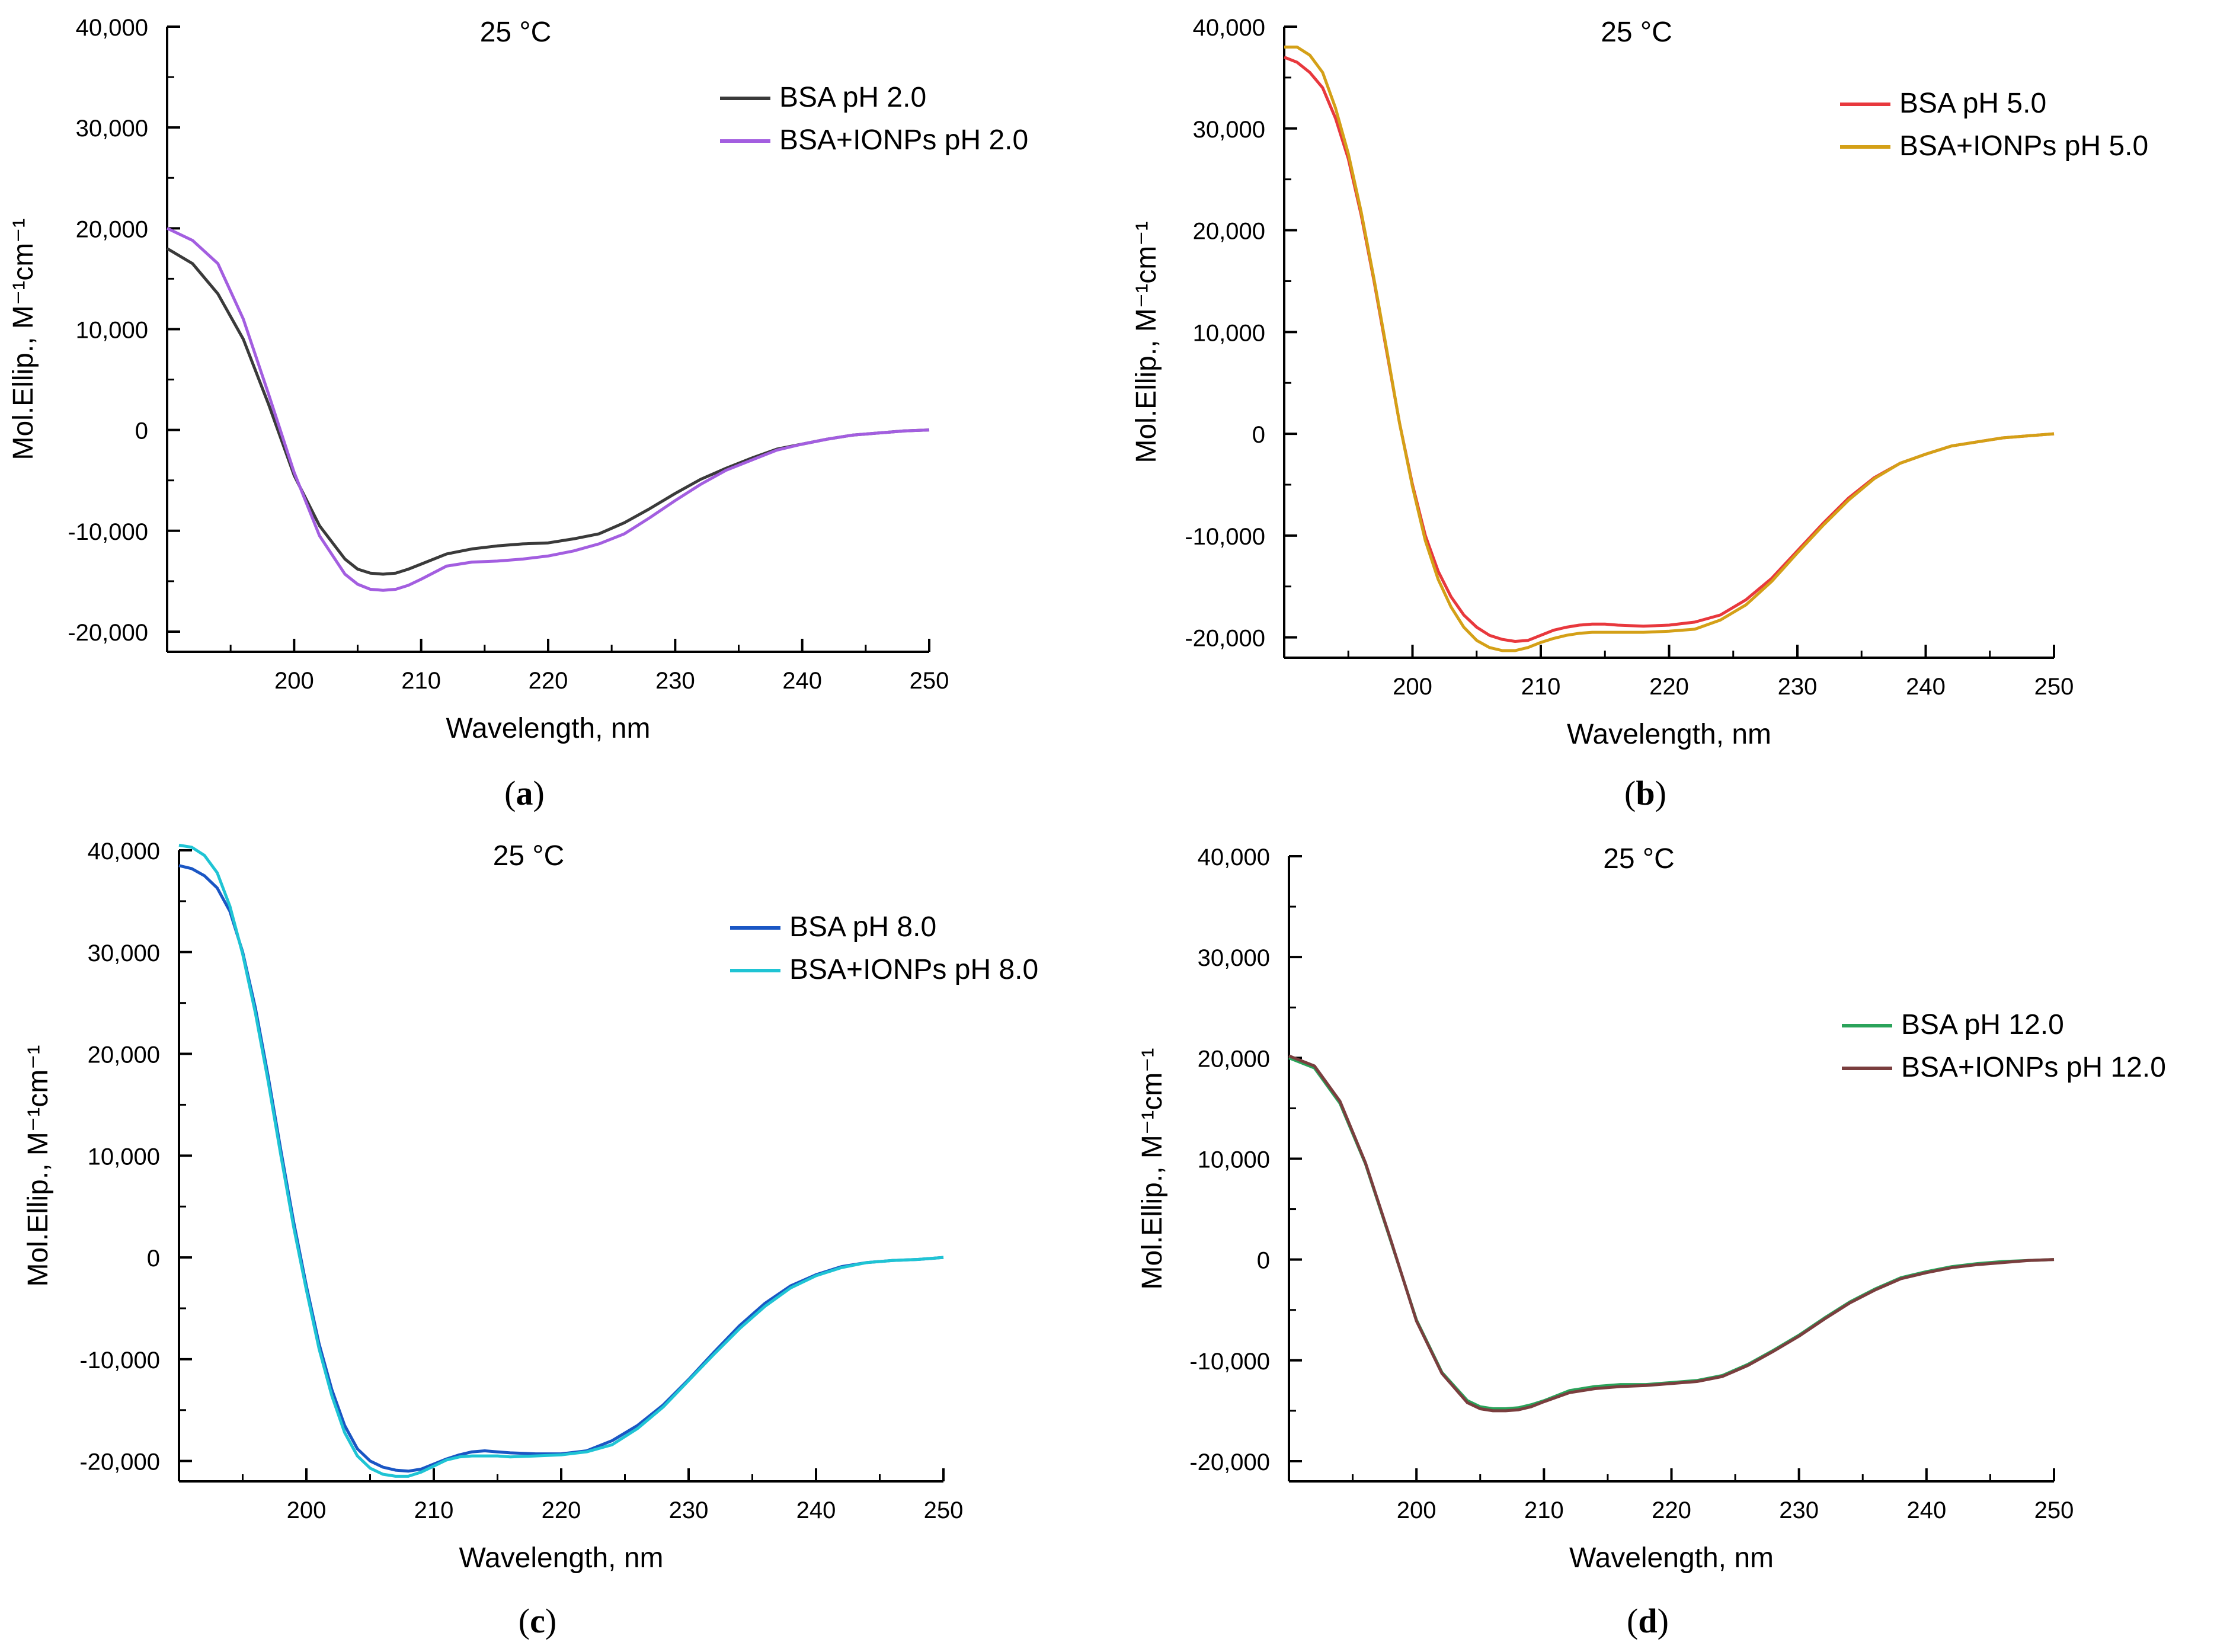 The width and height of the screenshot is (2214, 1652). I want to click on panel-label: (b), so click(1645, 793).